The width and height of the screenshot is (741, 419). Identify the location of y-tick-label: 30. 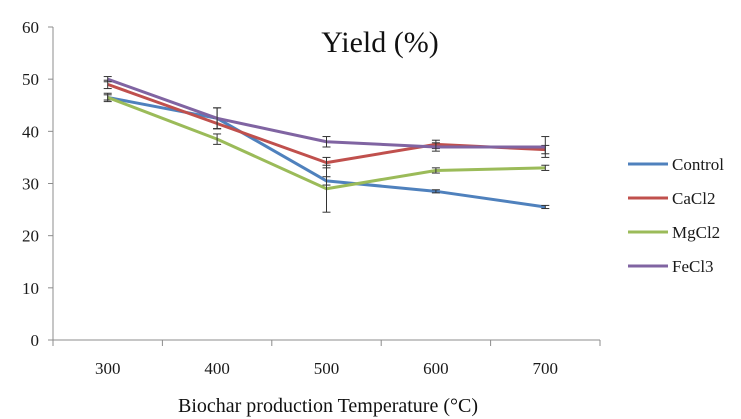
(30, 184).